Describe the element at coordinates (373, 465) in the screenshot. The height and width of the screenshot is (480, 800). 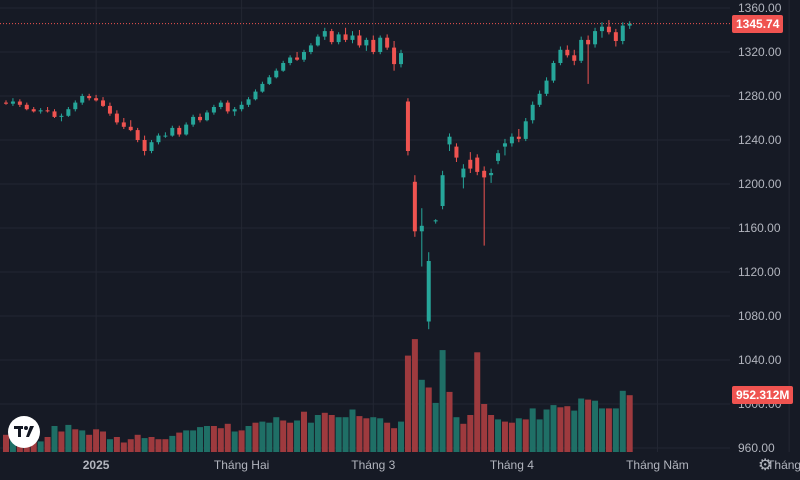
I see `time-tick-label: Tháng 3` at that location.